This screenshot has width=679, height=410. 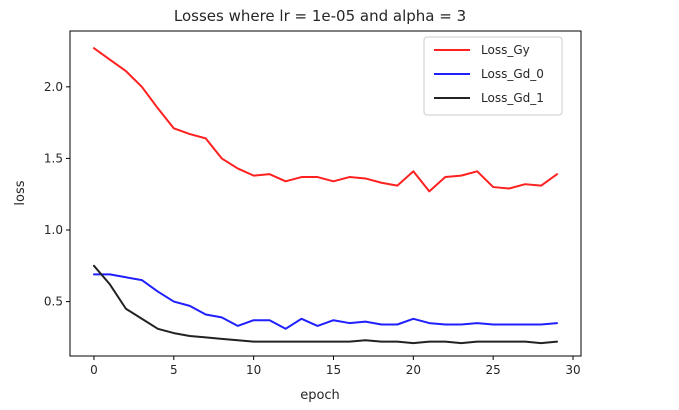 What do you see at coordinates (20, 192) in the screenshot?
I see `y-axis-label: loss` at bounding box center [20, 192].